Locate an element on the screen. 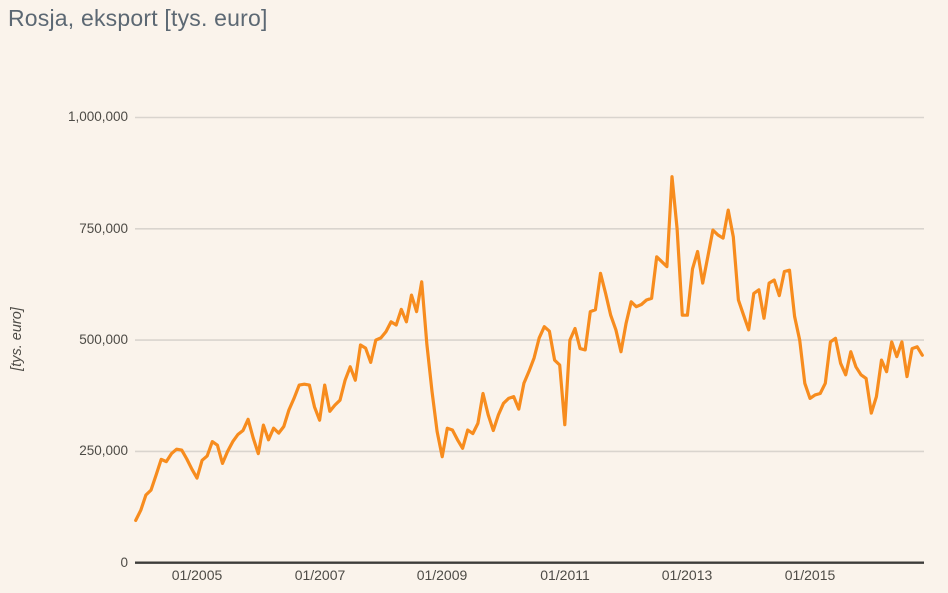  y-tick-750000: 750,000 is located at coordinates (103, 228).